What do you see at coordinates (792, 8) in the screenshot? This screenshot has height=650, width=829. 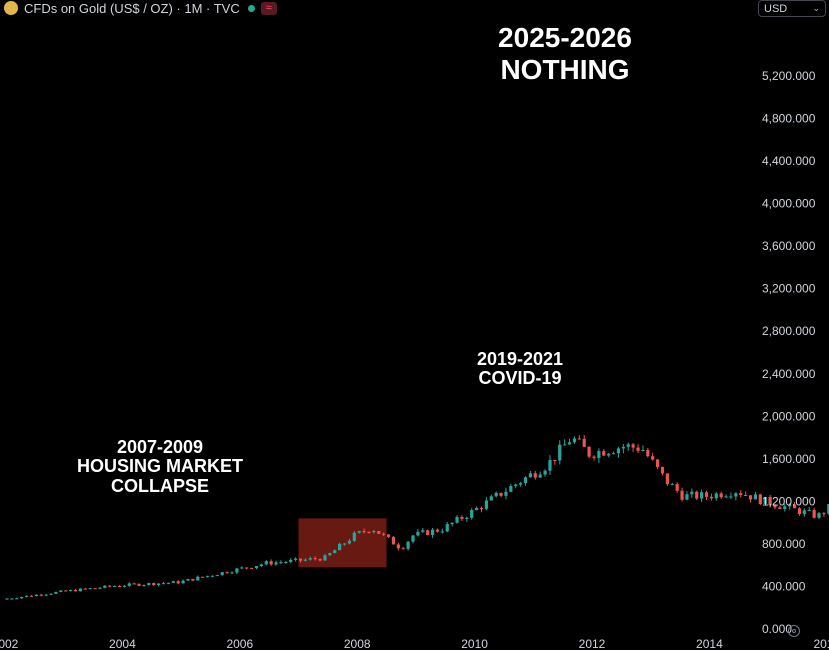 I see `currency-selector: USD ⌄` at bounding box center [792, 8].